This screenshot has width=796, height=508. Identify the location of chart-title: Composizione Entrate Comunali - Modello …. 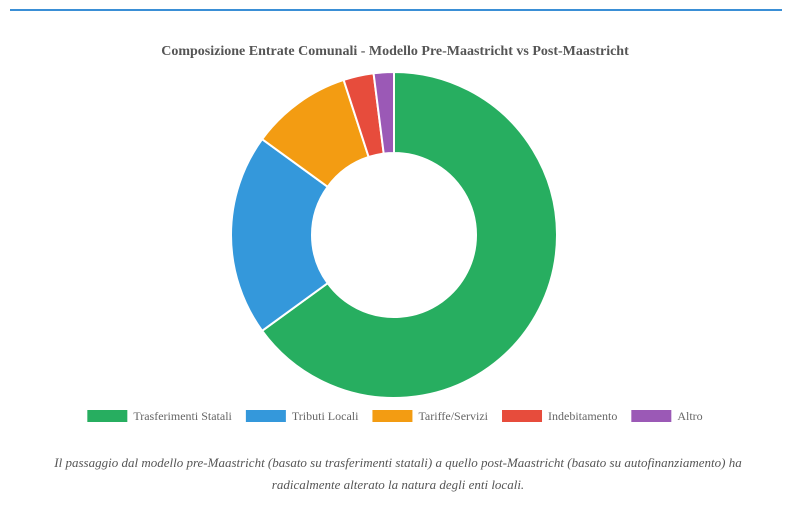
(395, 51).